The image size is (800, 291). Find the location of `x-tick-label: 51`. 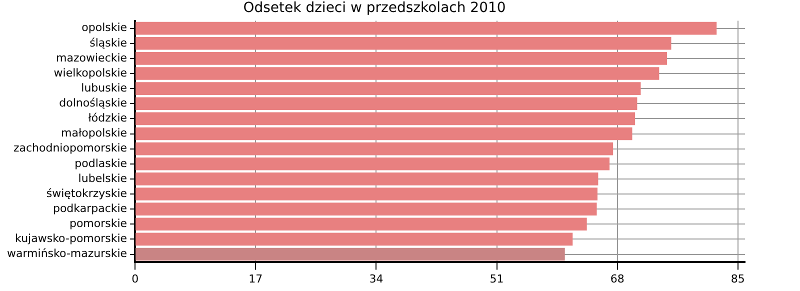

x-tick-label: 51 is located at coordinates (497, 279).